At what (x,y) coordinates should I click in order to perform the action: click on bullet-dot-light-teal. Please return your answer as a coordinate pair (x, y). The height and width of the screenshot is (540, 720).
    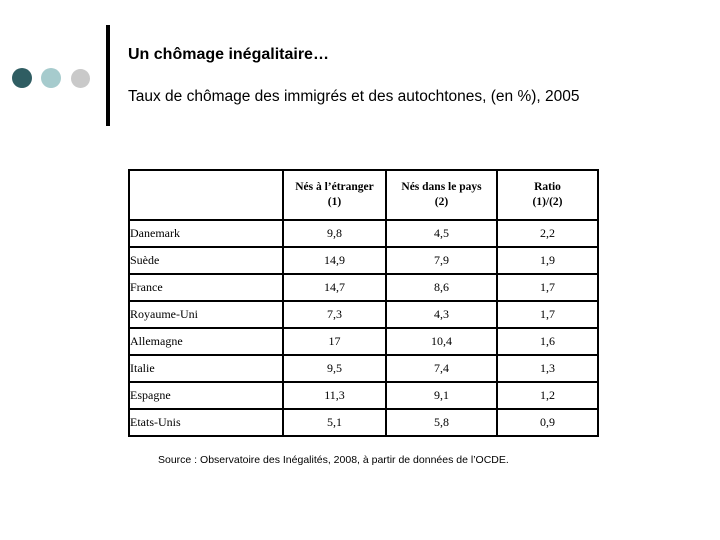
    Looking at the image, I should click on (51, 78).